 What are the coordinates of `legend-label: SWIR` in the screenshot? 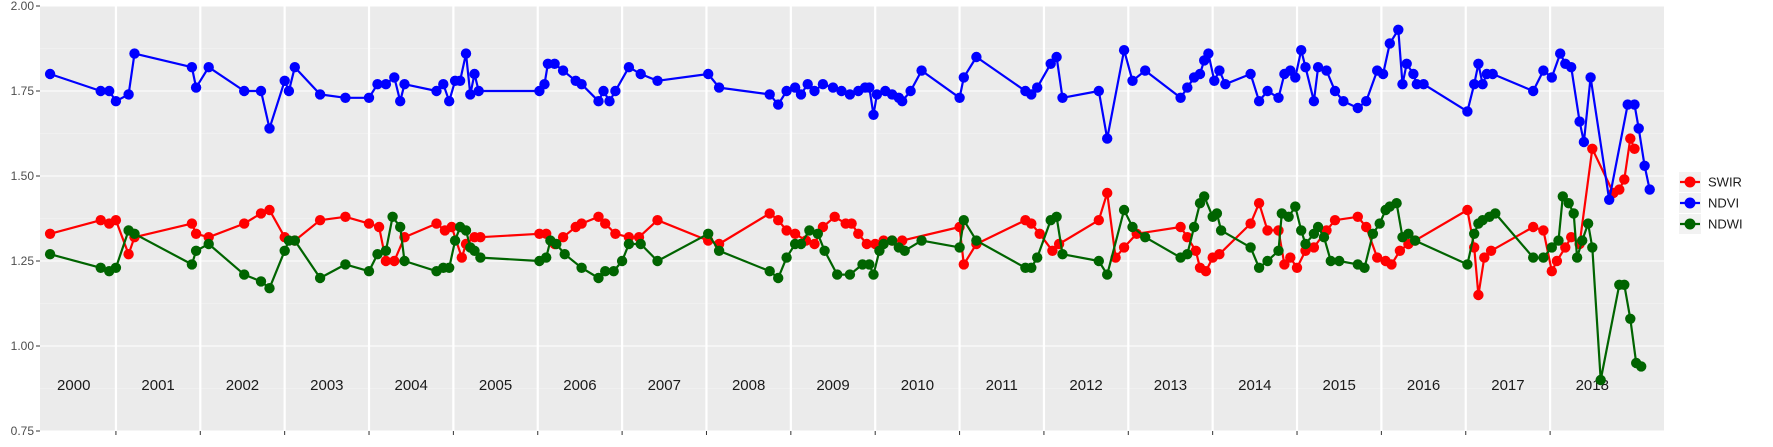 It's located at (1725, 182).